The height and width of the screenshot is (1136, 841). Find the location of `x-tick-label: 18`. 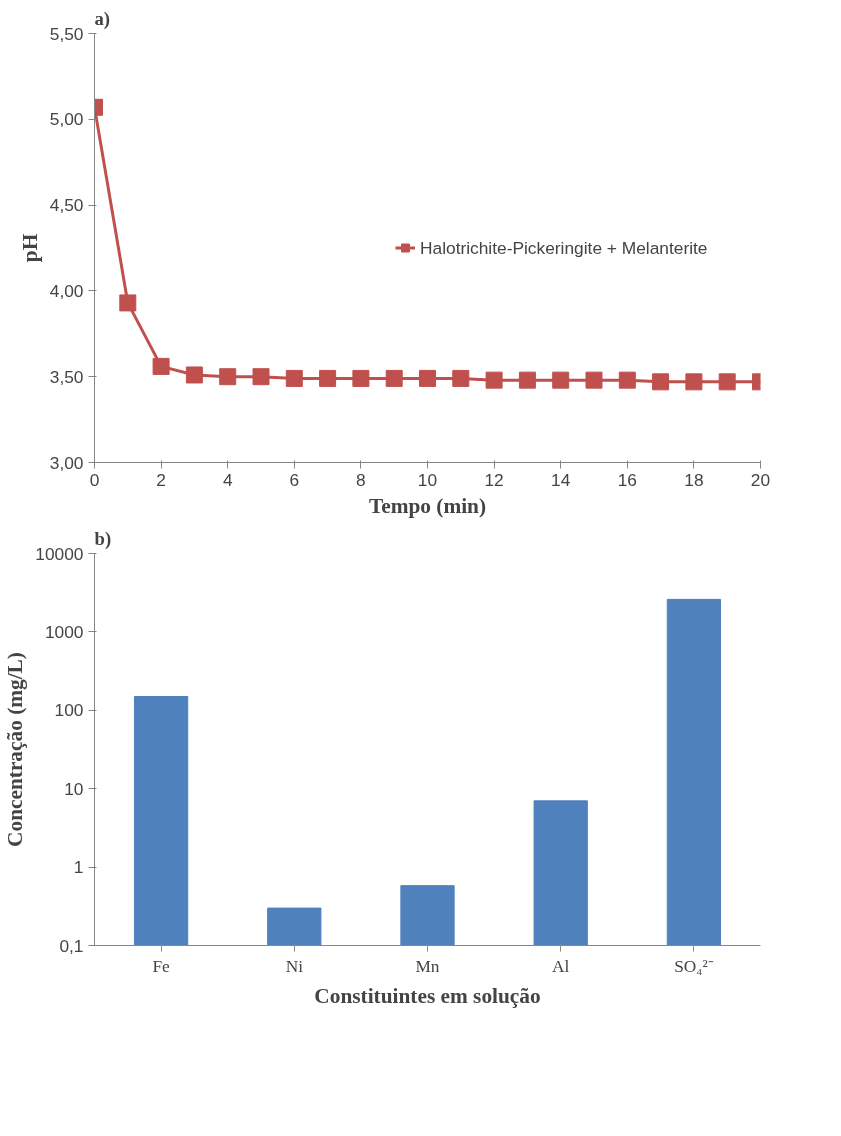

x-tick-label: 18 is located at coordinates (694, 479).